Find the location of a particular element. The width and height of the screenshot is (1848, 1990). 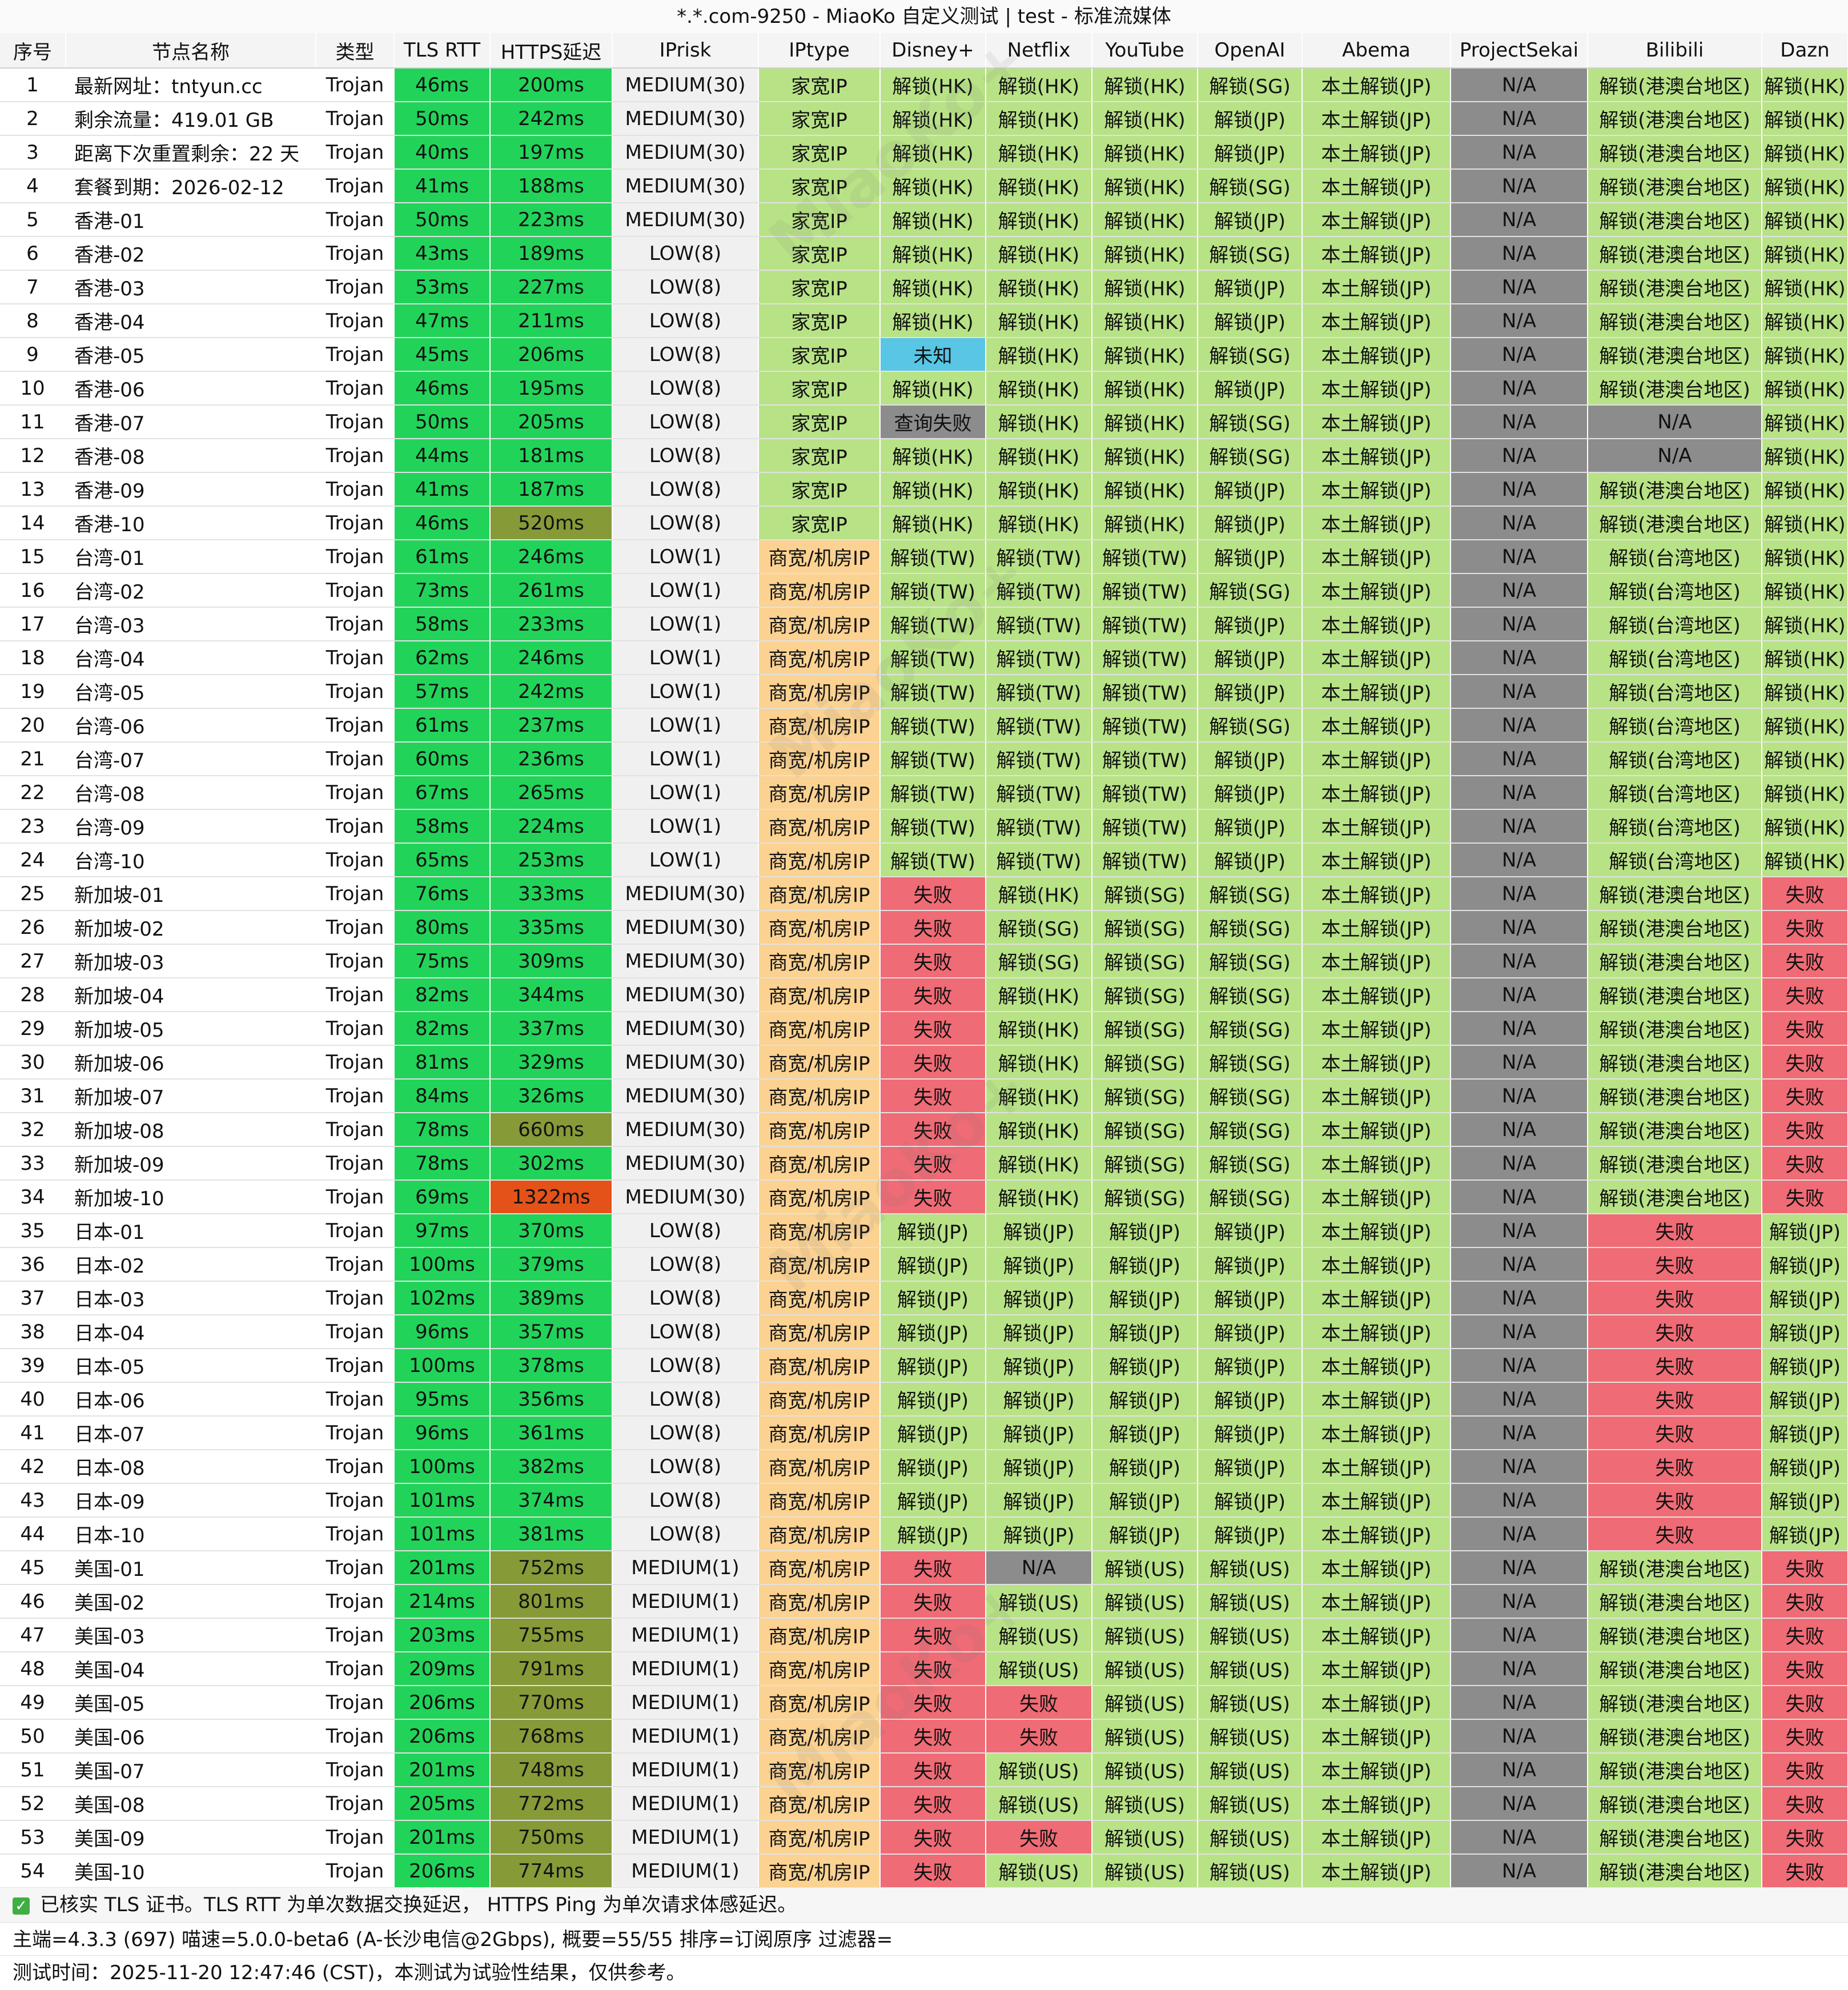

cell-tls-rtt: 76ms is located at coordinates (442, 894).